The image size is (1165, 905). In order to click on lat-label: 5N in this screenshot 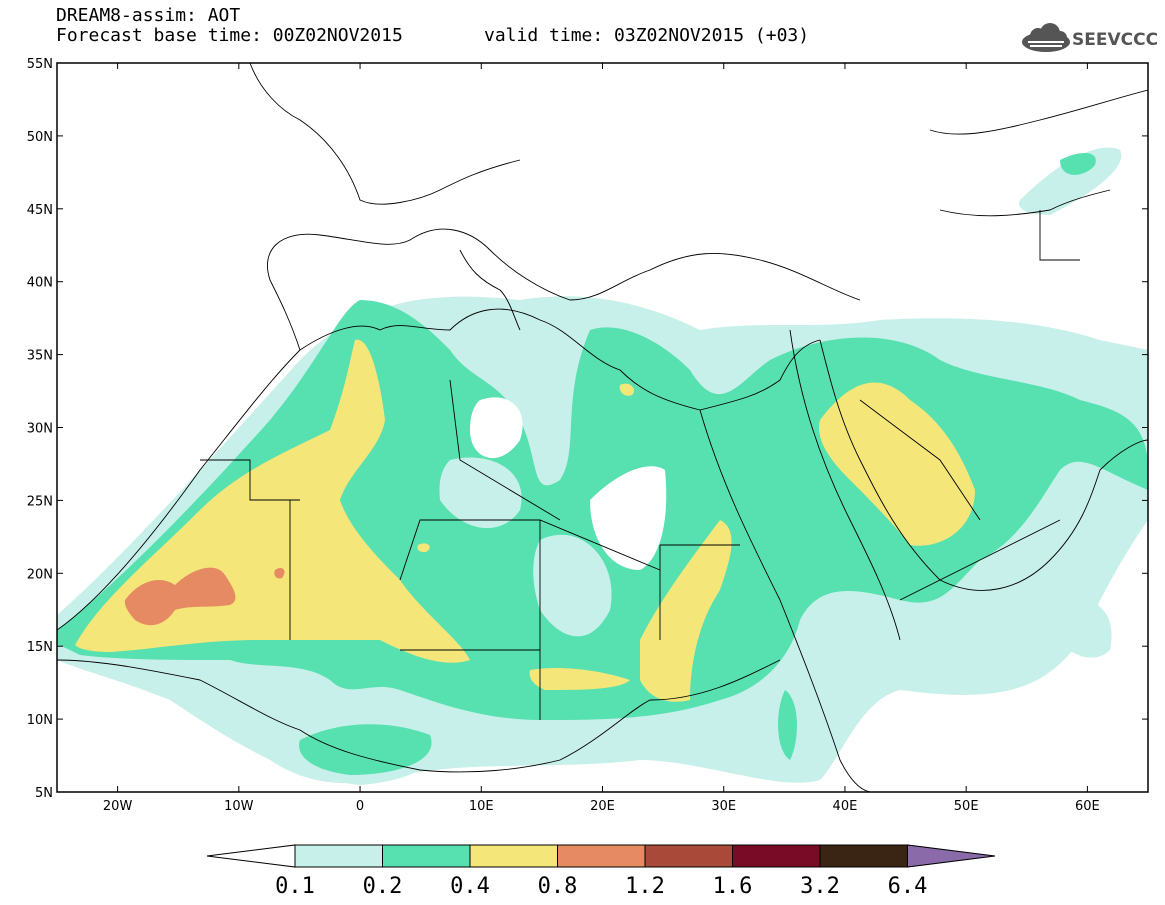, I will do `click(44, 793)`.